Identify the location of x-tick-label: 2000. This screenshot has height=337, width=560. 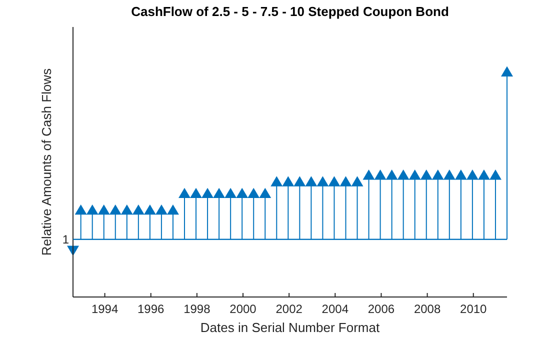
(243, 309).